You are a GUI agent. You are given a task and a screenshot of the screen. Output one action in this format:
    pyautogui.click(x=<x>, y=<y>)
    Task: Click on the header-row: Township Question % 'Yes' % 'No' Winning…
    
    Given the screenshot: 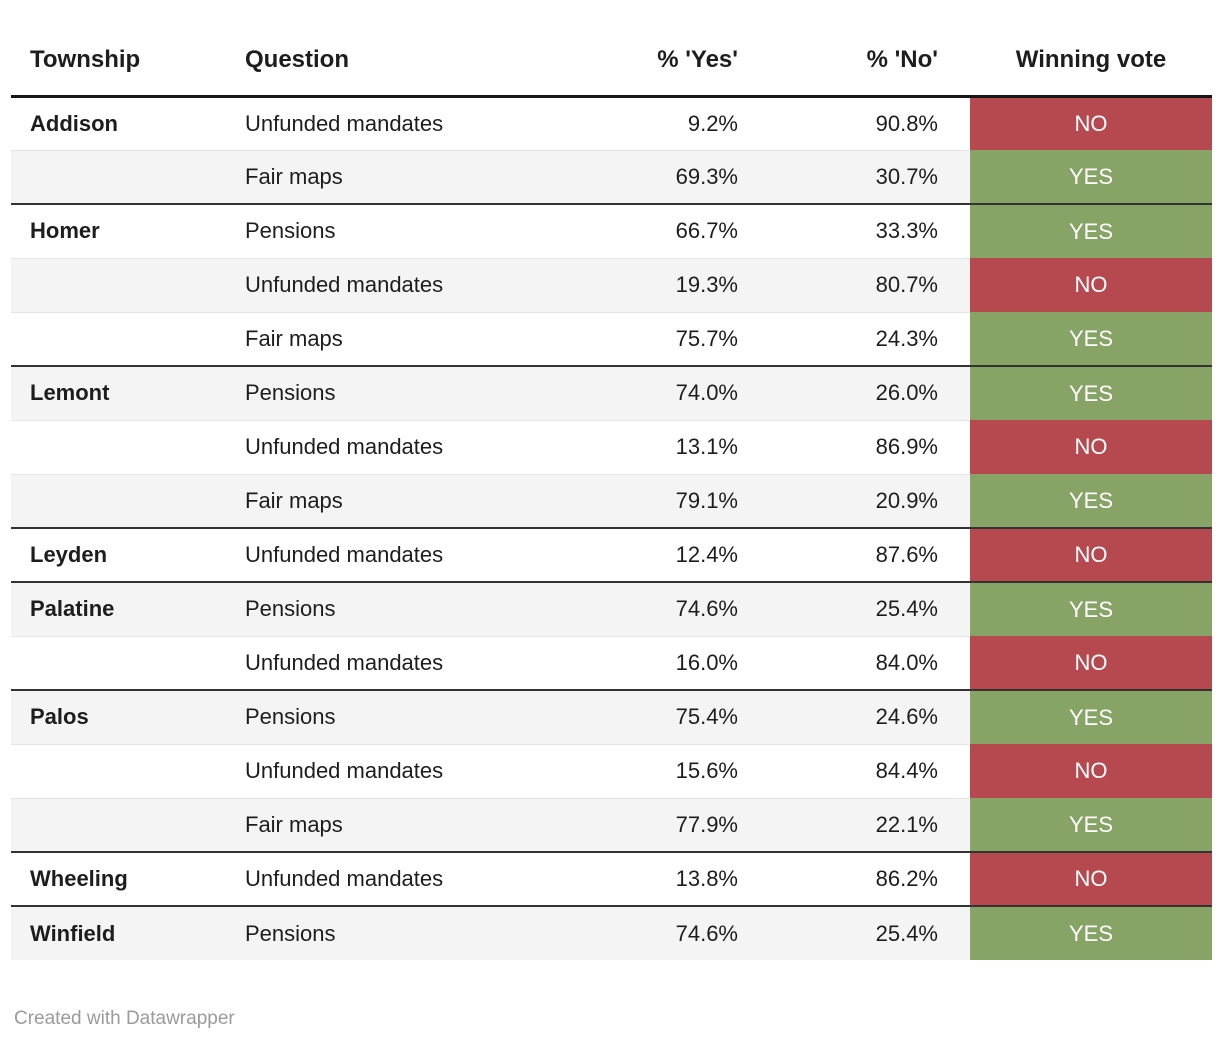 What is the action you would take?
    pyautogui.click(x=611, y=62)
    